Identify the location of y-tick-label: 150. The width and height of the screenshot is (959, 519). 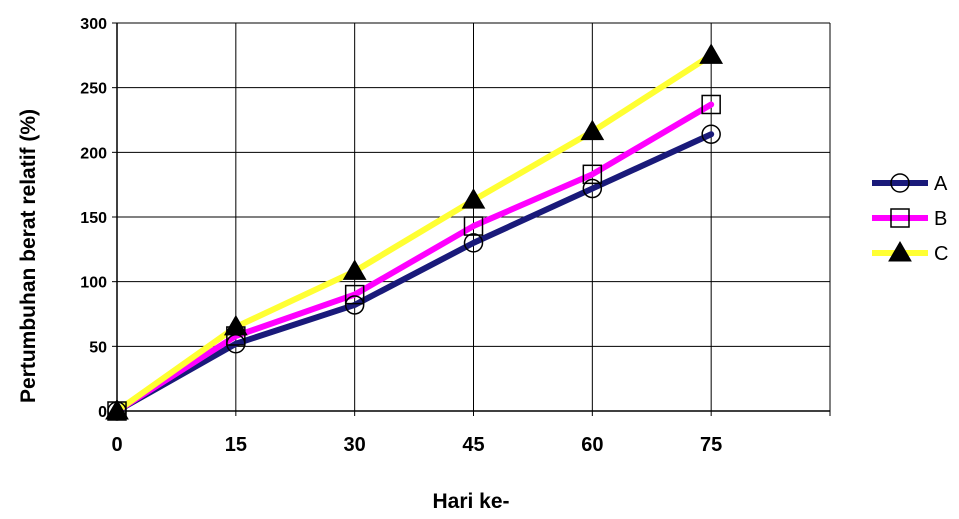
(93, 218).